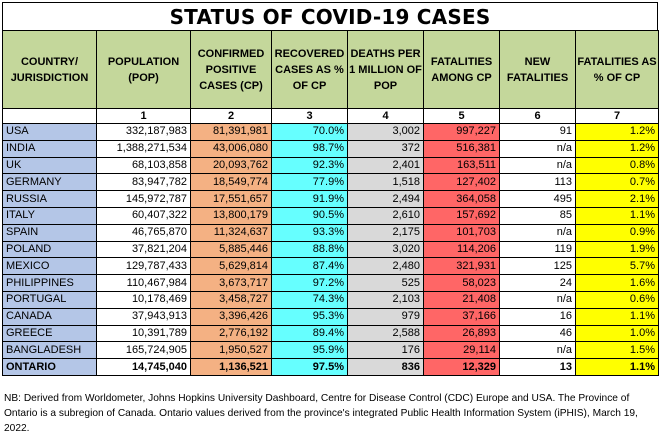 The width and height of the screenshot is (661, 438). Describe the element at coordinates (537, 316) in the screenshot. I see `new-fatalities-cell: 16` at that location.